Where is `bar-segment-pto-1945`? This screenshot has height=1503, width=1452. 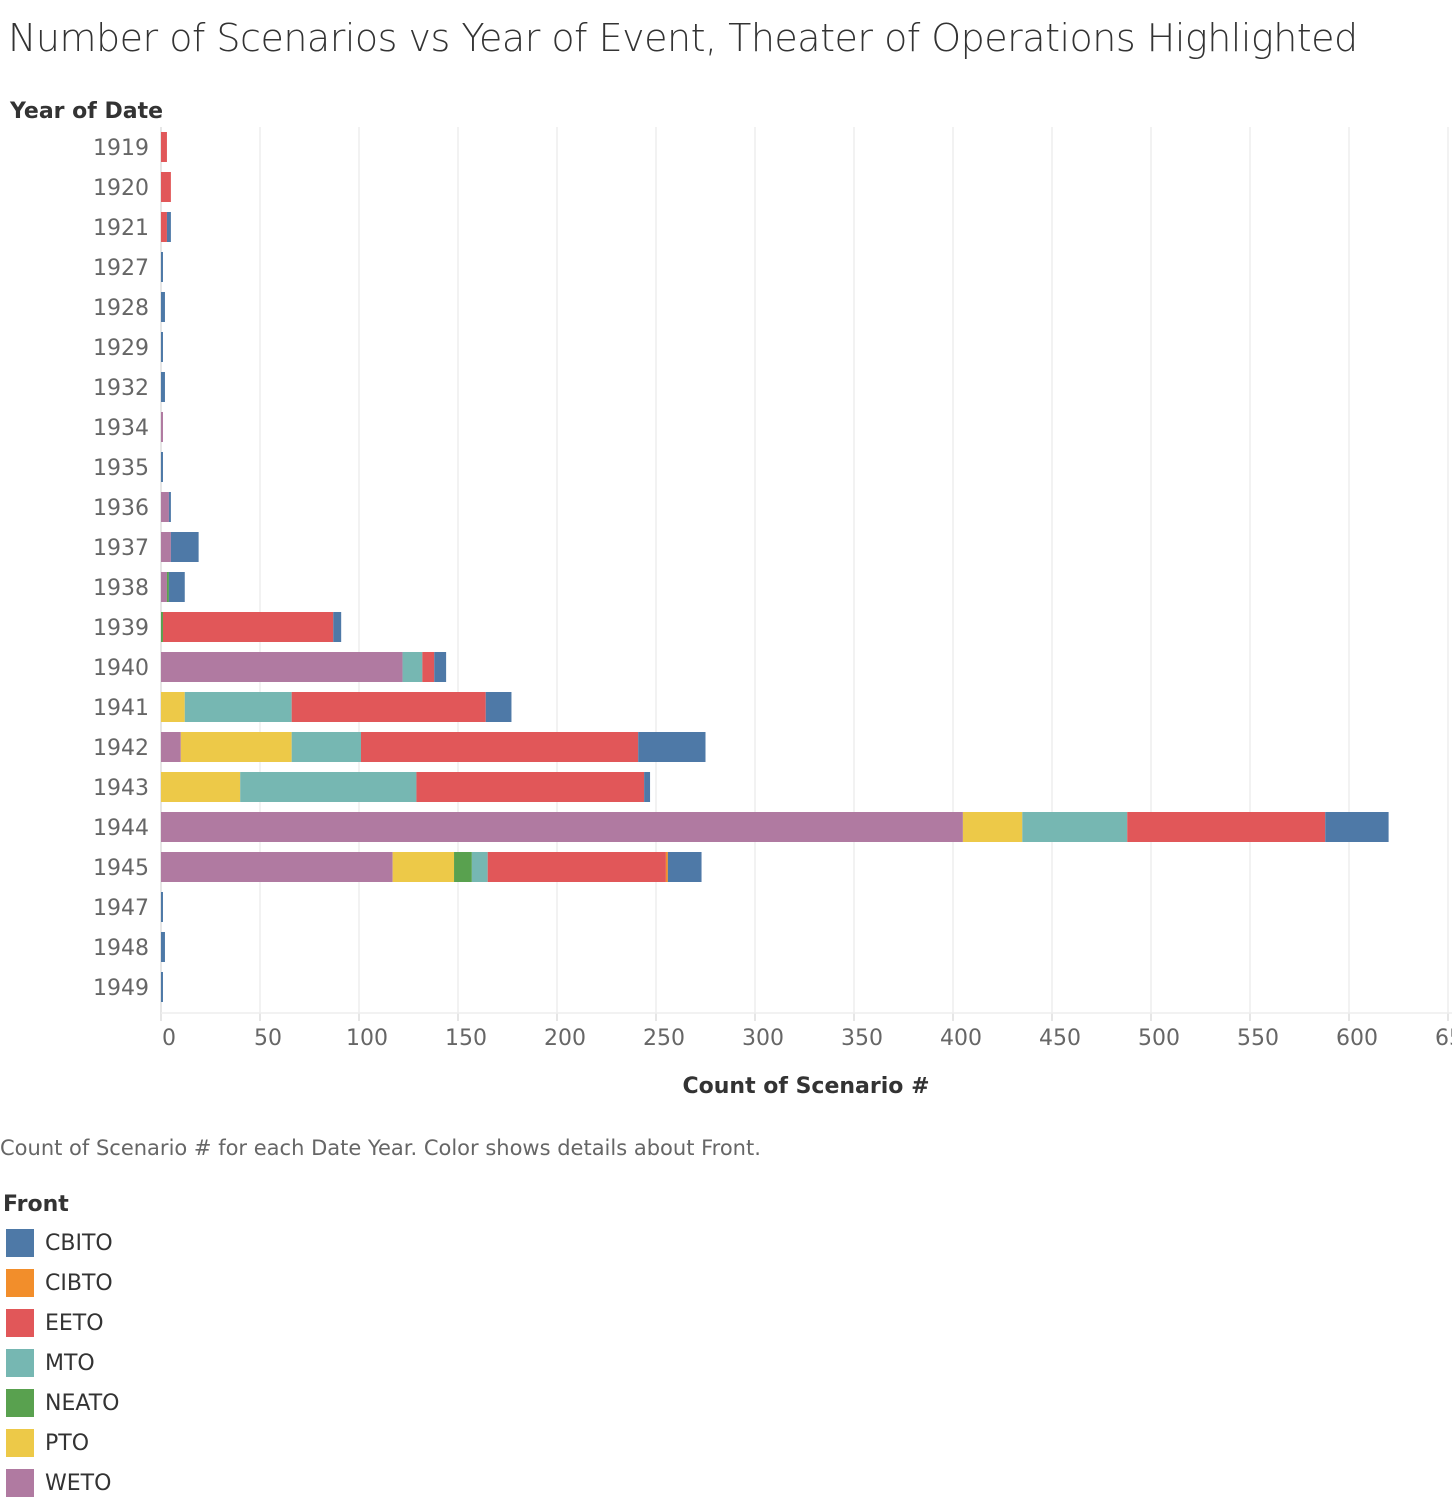
bar-segment-pto-1945 is located at coordinates (423, 867).